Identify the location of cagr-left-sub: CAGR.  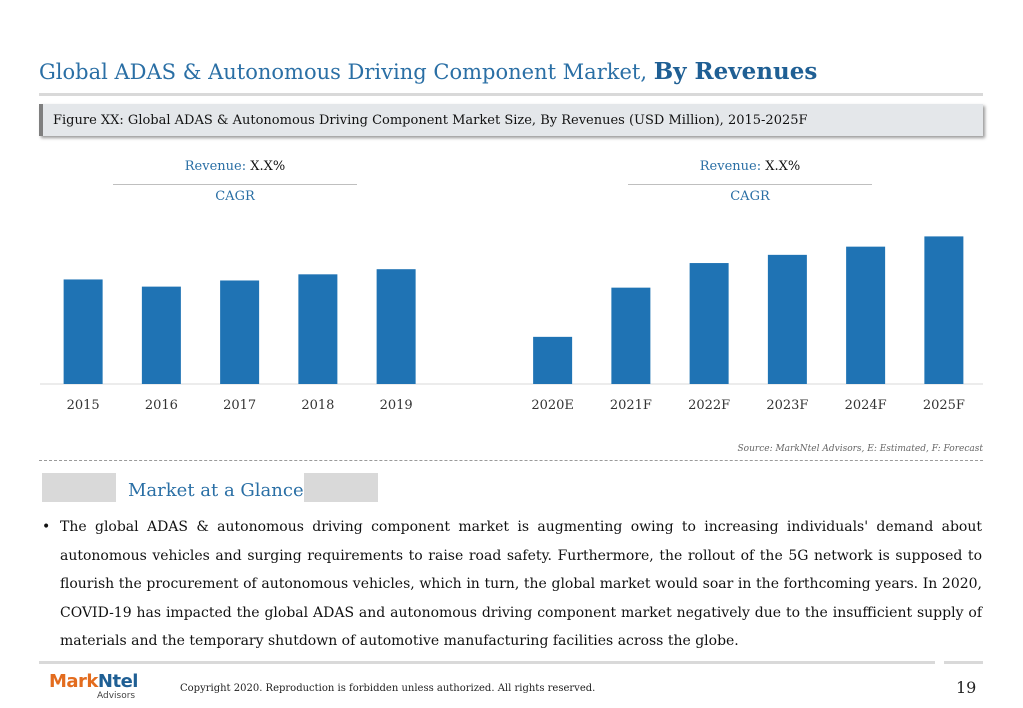
(235, 196).